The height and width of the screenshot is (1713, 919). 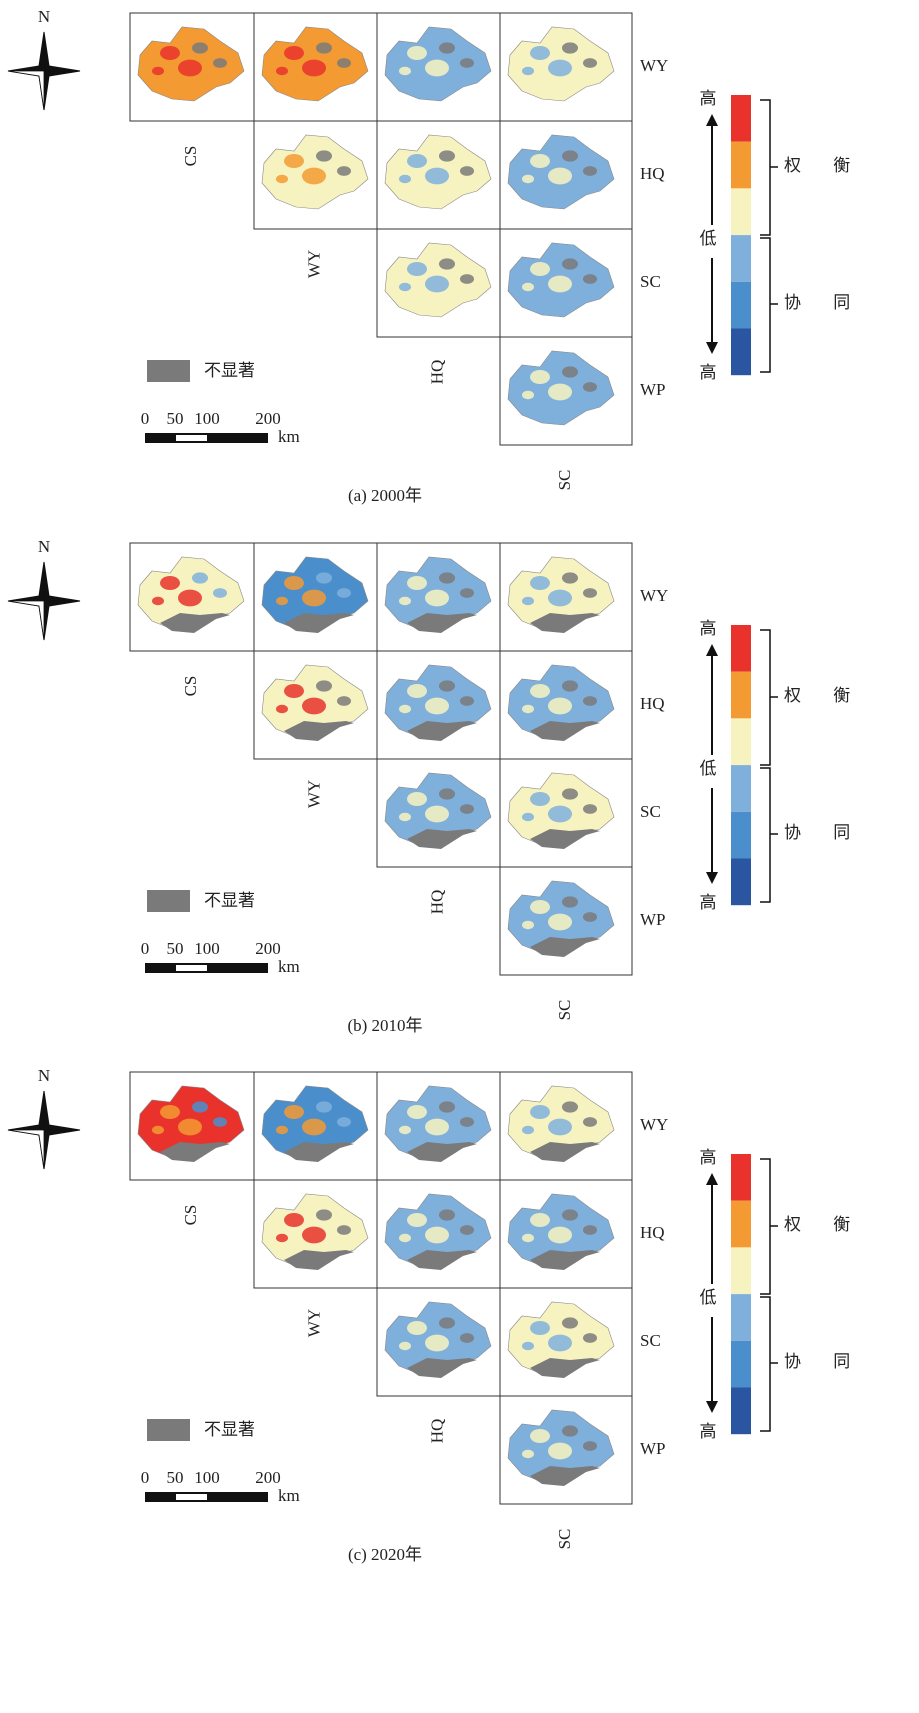 I want to click on caption: (c) 2020年, so click(x=385, y=1554).